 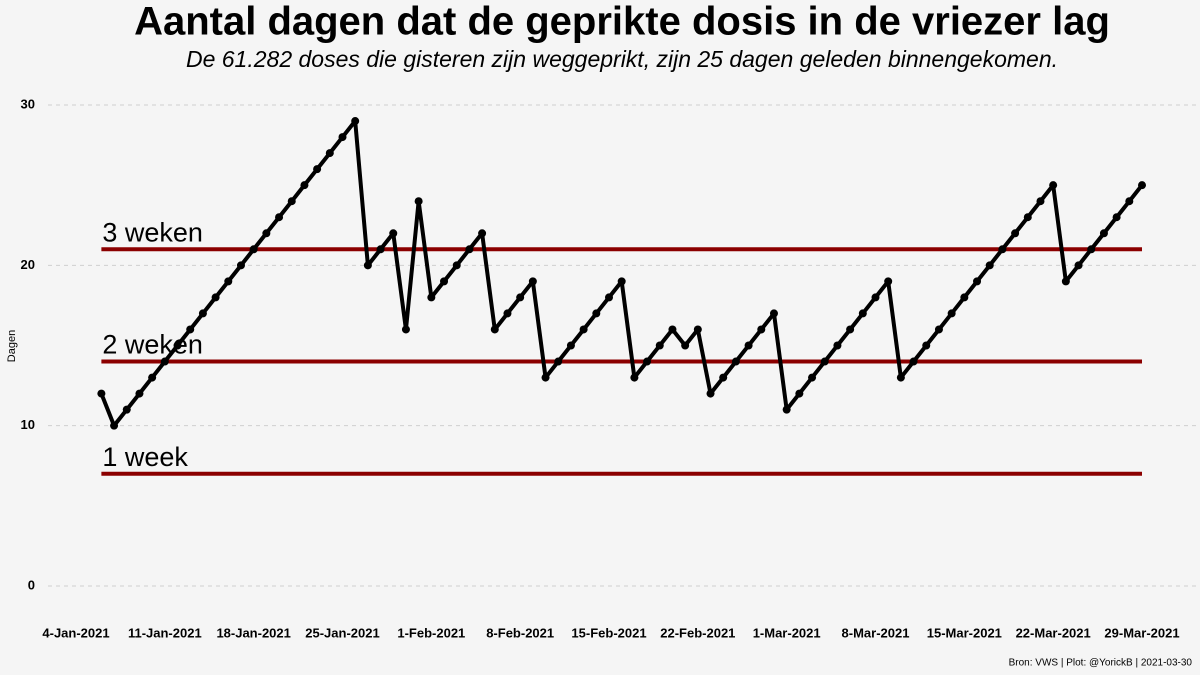 I want to click on y-tick-label: 20, so click(x=28, y=264).